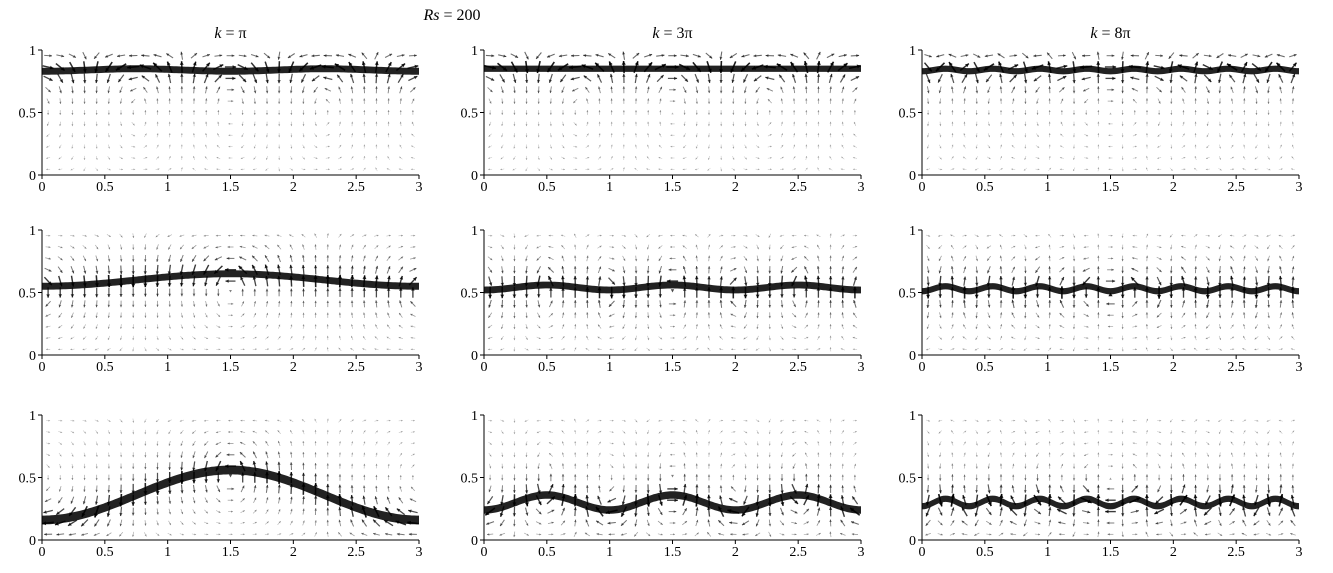  Describe the element at coordinates (293, 552) in the screenshot. I see `x-tick-label: 2` at that location.